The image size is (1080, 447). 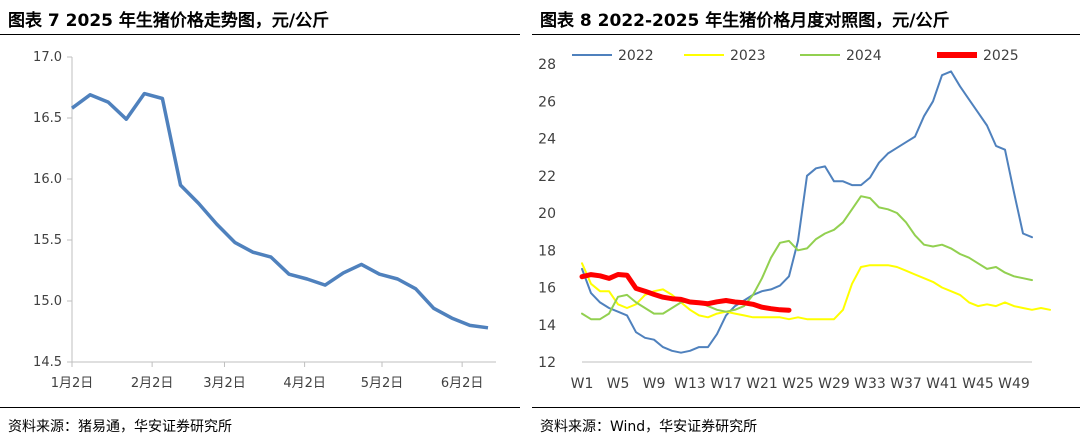 I want to click on right-chart-title: 图表 8 2022-2025 年生猪价格月度对照图，元/公斤, so click(x=745, y=21).